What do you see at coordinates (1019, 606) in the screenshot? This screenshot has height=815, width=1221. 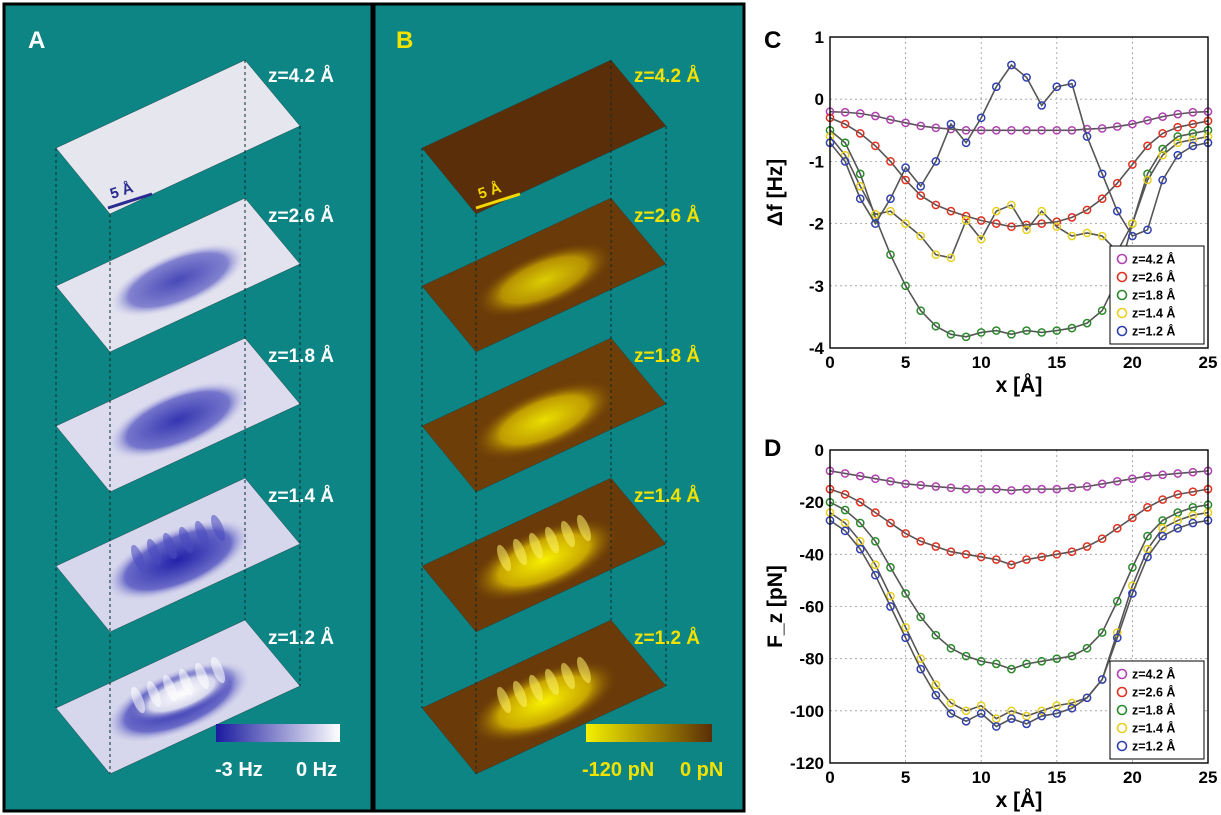 I see `axes-frame` at bounding box center [1019, 606].